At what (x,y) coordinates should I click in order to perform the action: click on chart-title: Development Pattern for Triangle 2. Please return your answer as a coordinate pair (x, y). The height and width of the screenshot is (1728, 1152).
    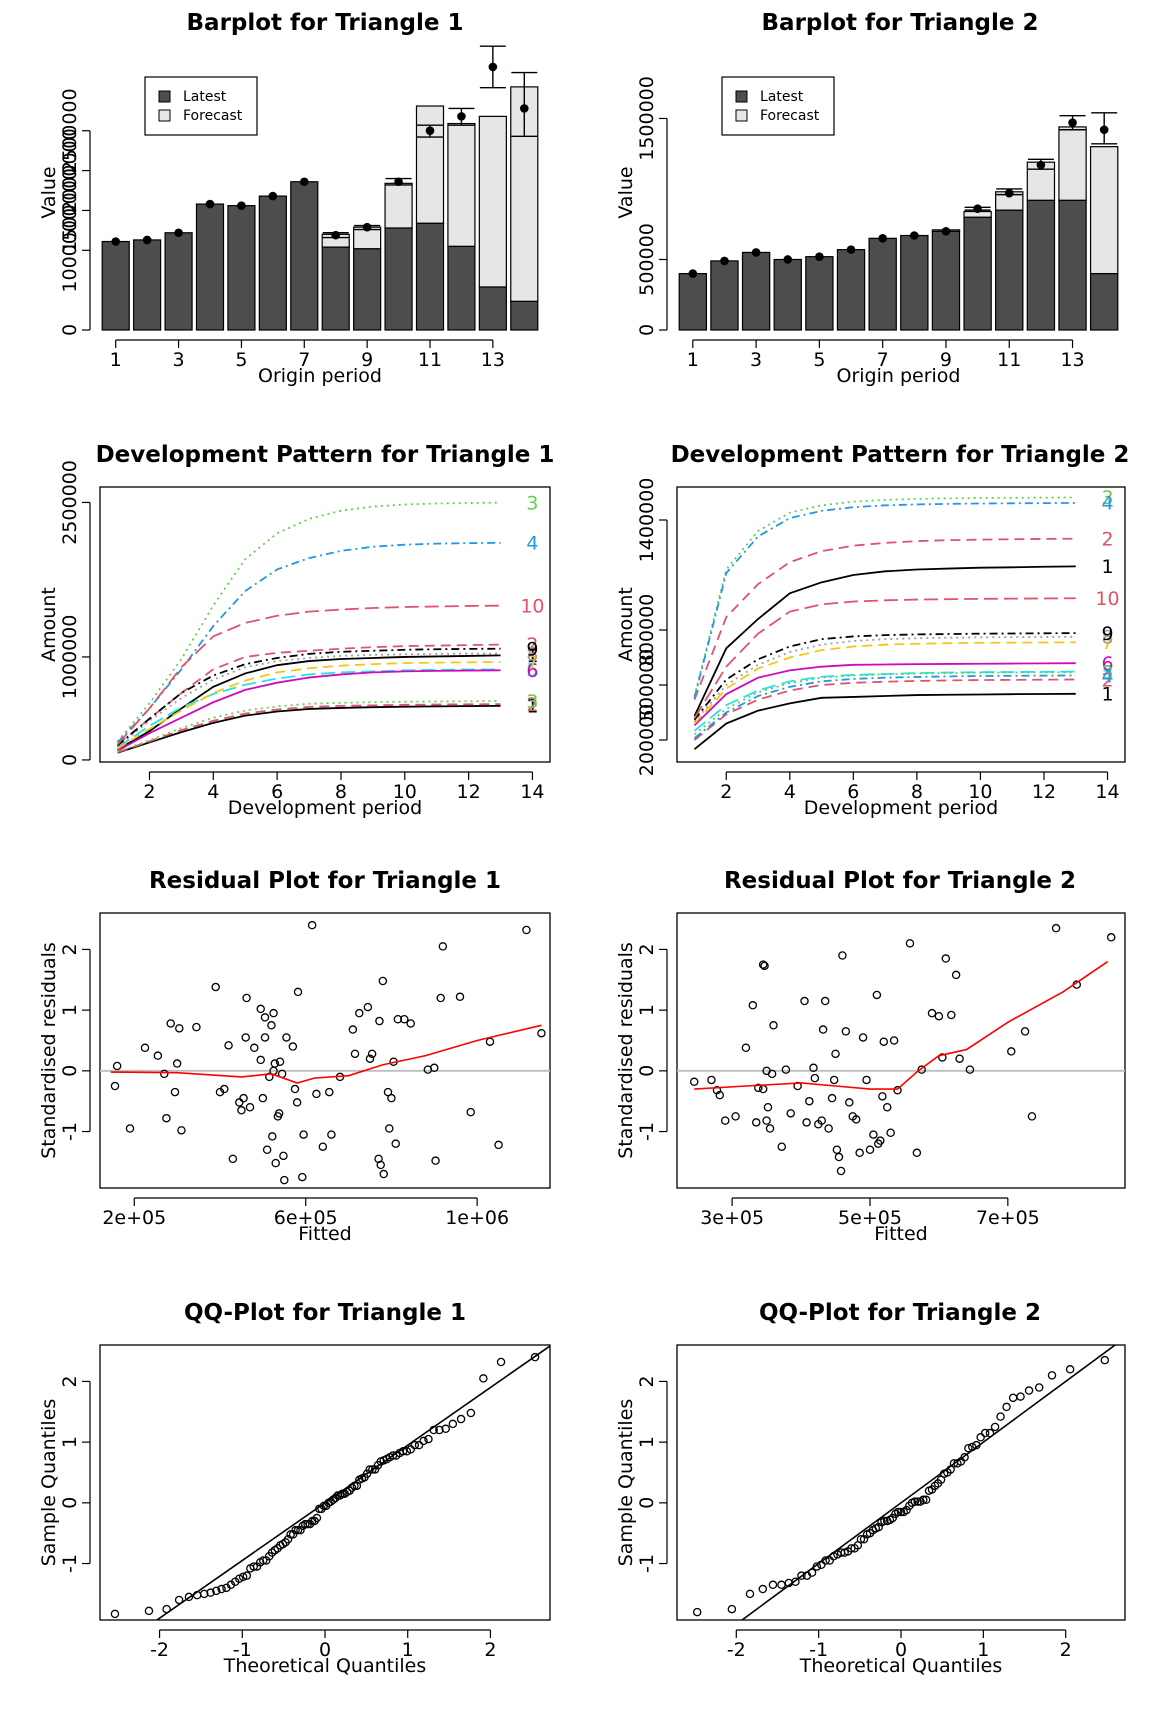
    Looking at the image, I should click on (900, 455).